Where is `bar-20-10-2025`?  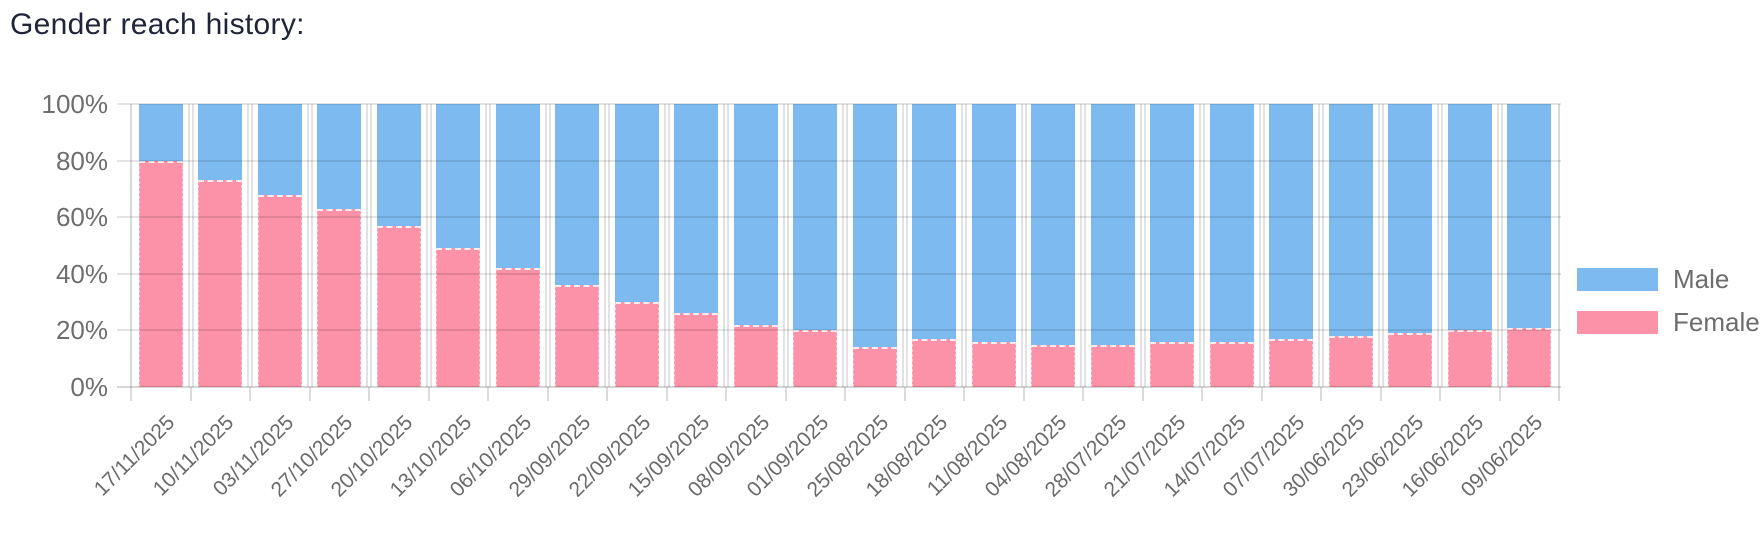 bar-20-10-2025 is located at coordinates (398, 245).